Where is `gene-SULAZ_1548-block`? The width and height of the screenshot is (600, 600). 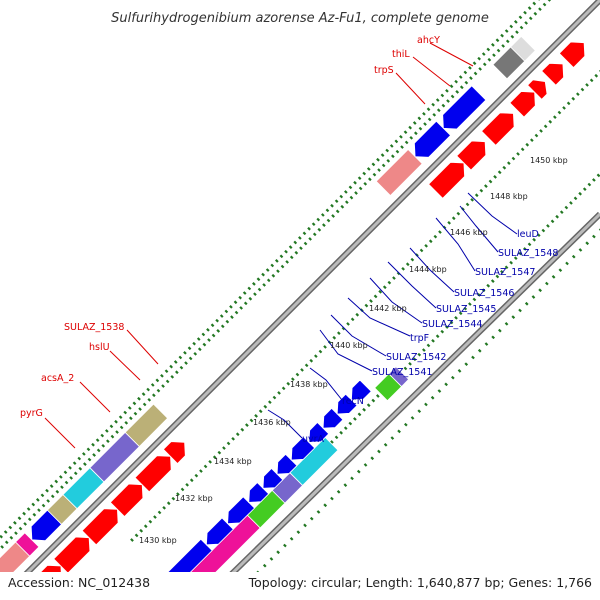 gene-SULAZ_1548-block is located at coordinates (333, 418).